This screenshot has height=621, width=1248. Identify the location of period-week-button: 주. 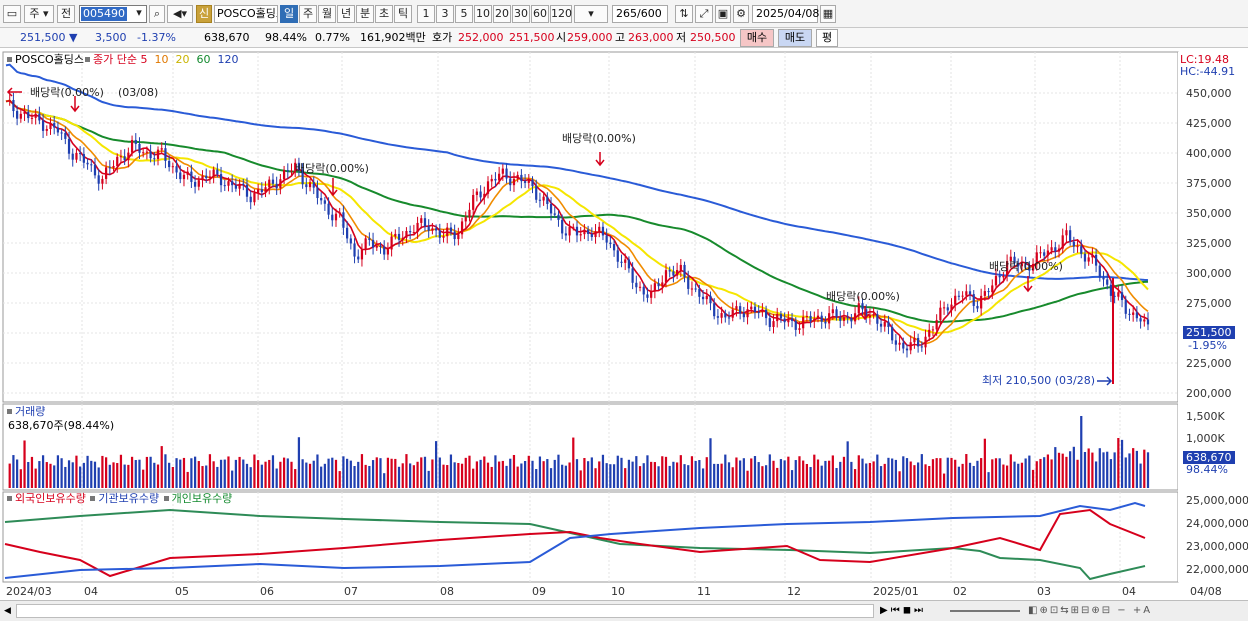
(308, 14).